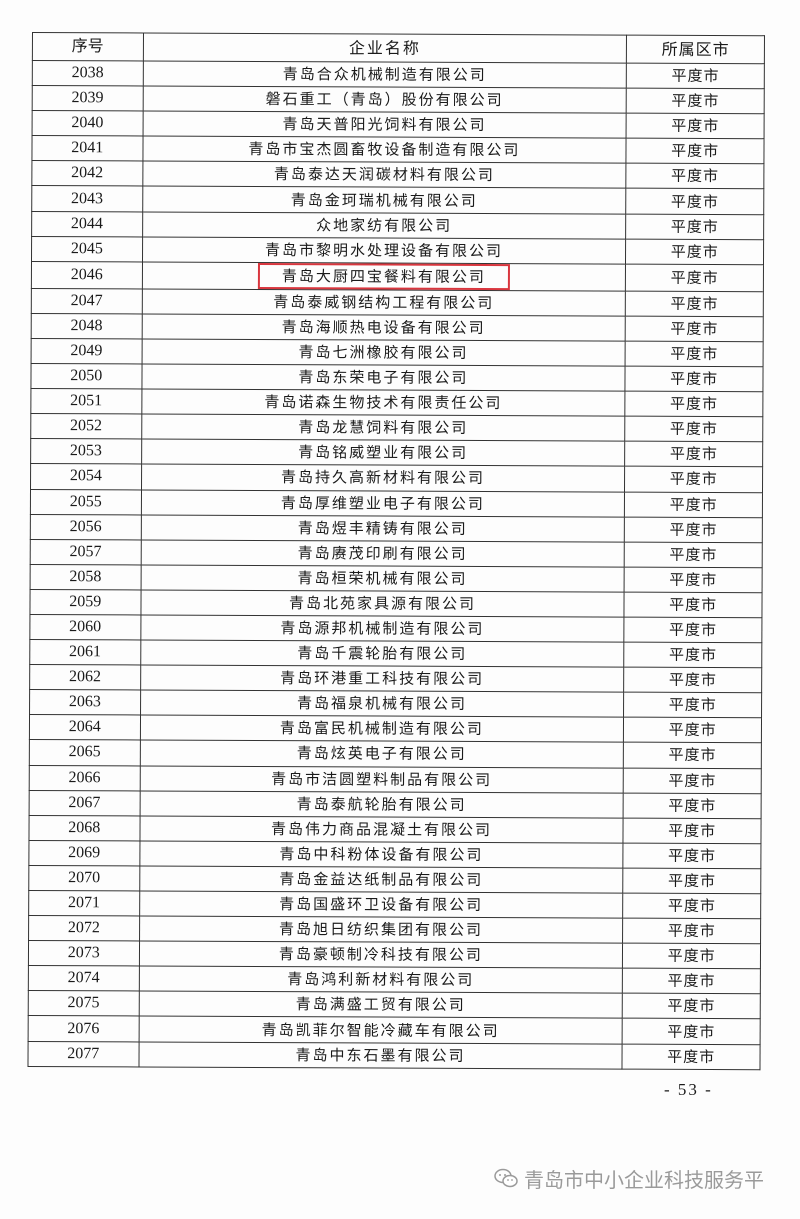  Describe the element at coordinates (83, 1054) in the screenshot. I see `cell-index: 2077` at that location.